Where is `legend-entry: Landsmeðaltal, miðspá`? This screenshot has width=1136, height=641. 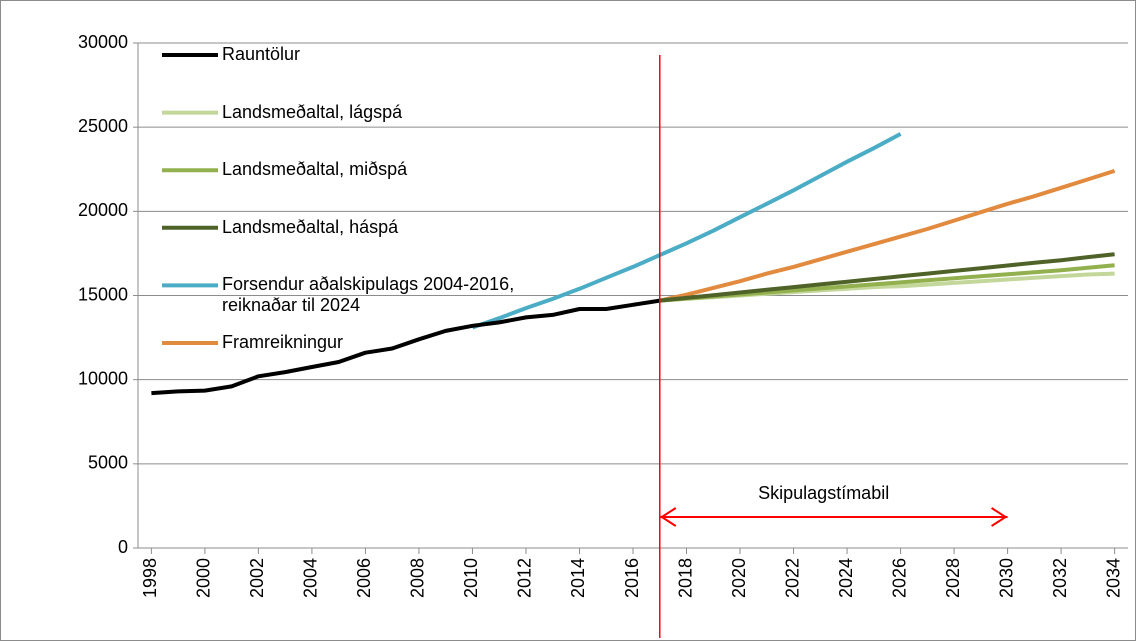 legend-entry: Landsmeðaltal, miðspá is located at coordinates (315, 169).